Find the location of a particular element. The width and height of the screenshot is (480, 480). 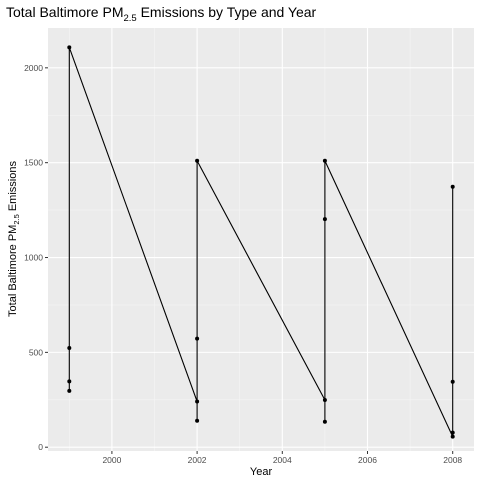

x-tick-label: 2008 is located at coordinates (452, 460).